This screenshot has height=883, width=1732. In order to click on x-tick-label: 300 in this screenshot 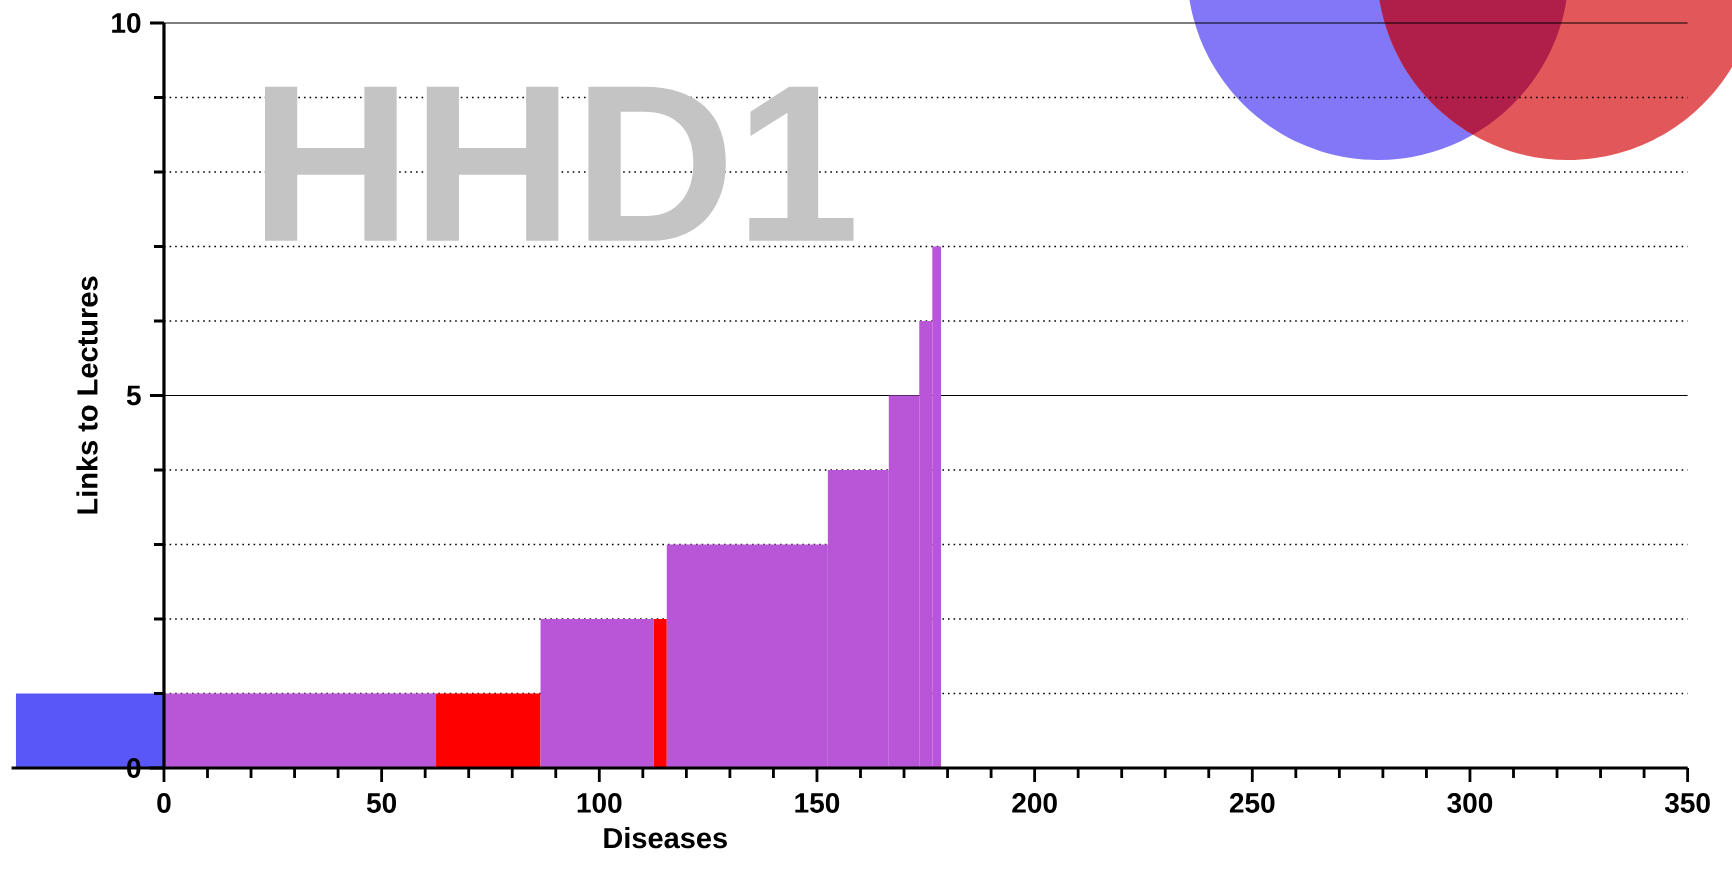, I will do `click(1470, 803)`.